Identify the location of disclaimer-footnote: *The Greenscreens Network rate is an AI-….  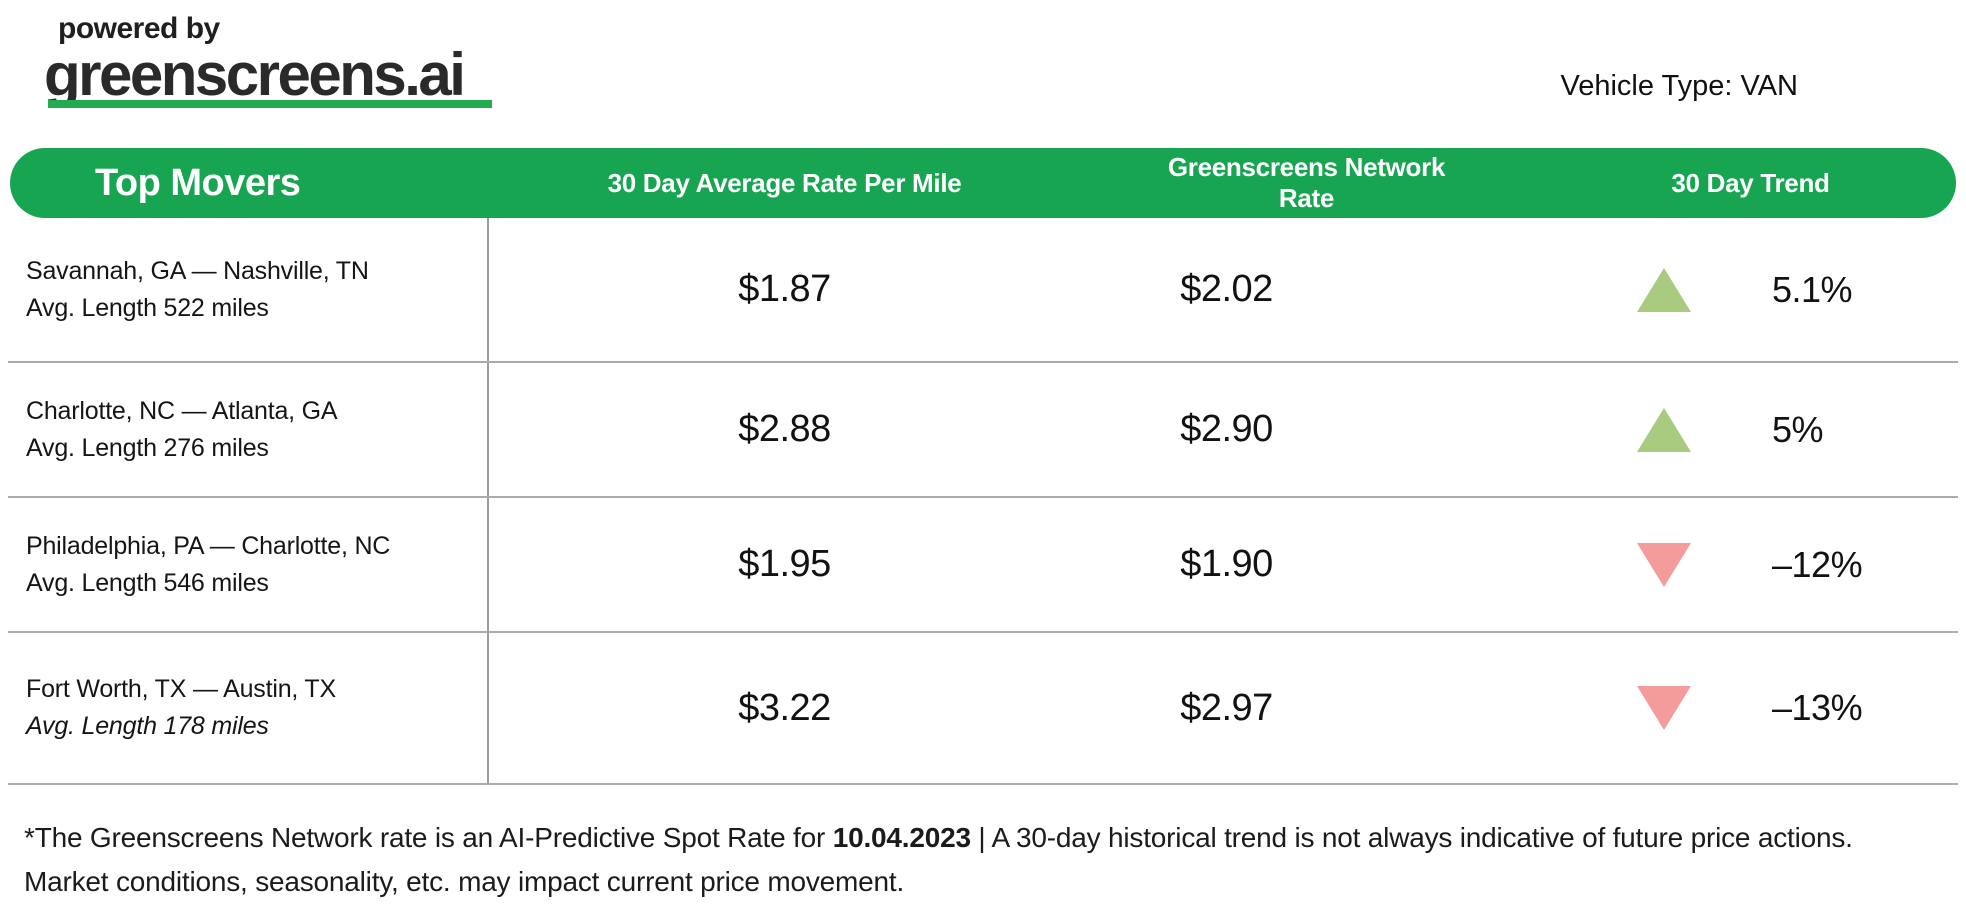
(969, 860).